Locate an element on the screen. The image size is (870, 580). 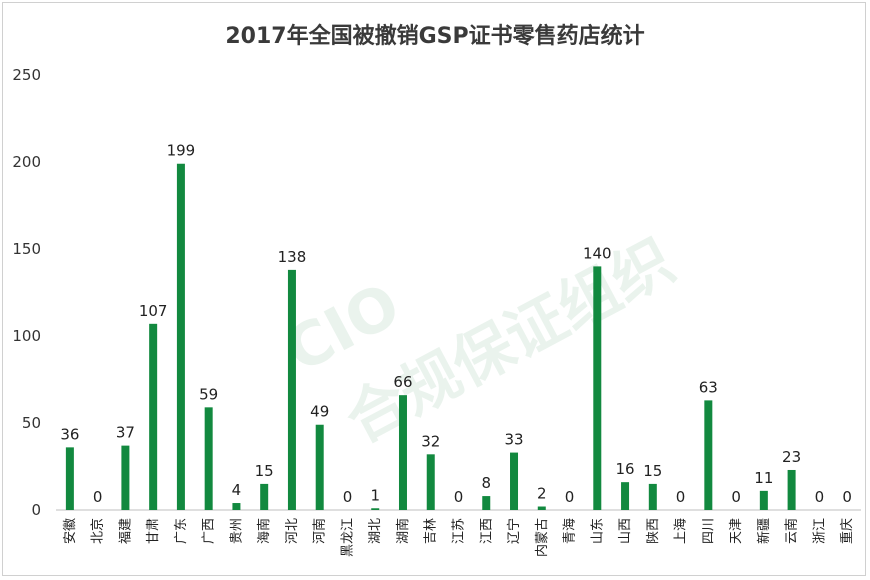
category-label: 安徽 is located at coordinates (70, 531).